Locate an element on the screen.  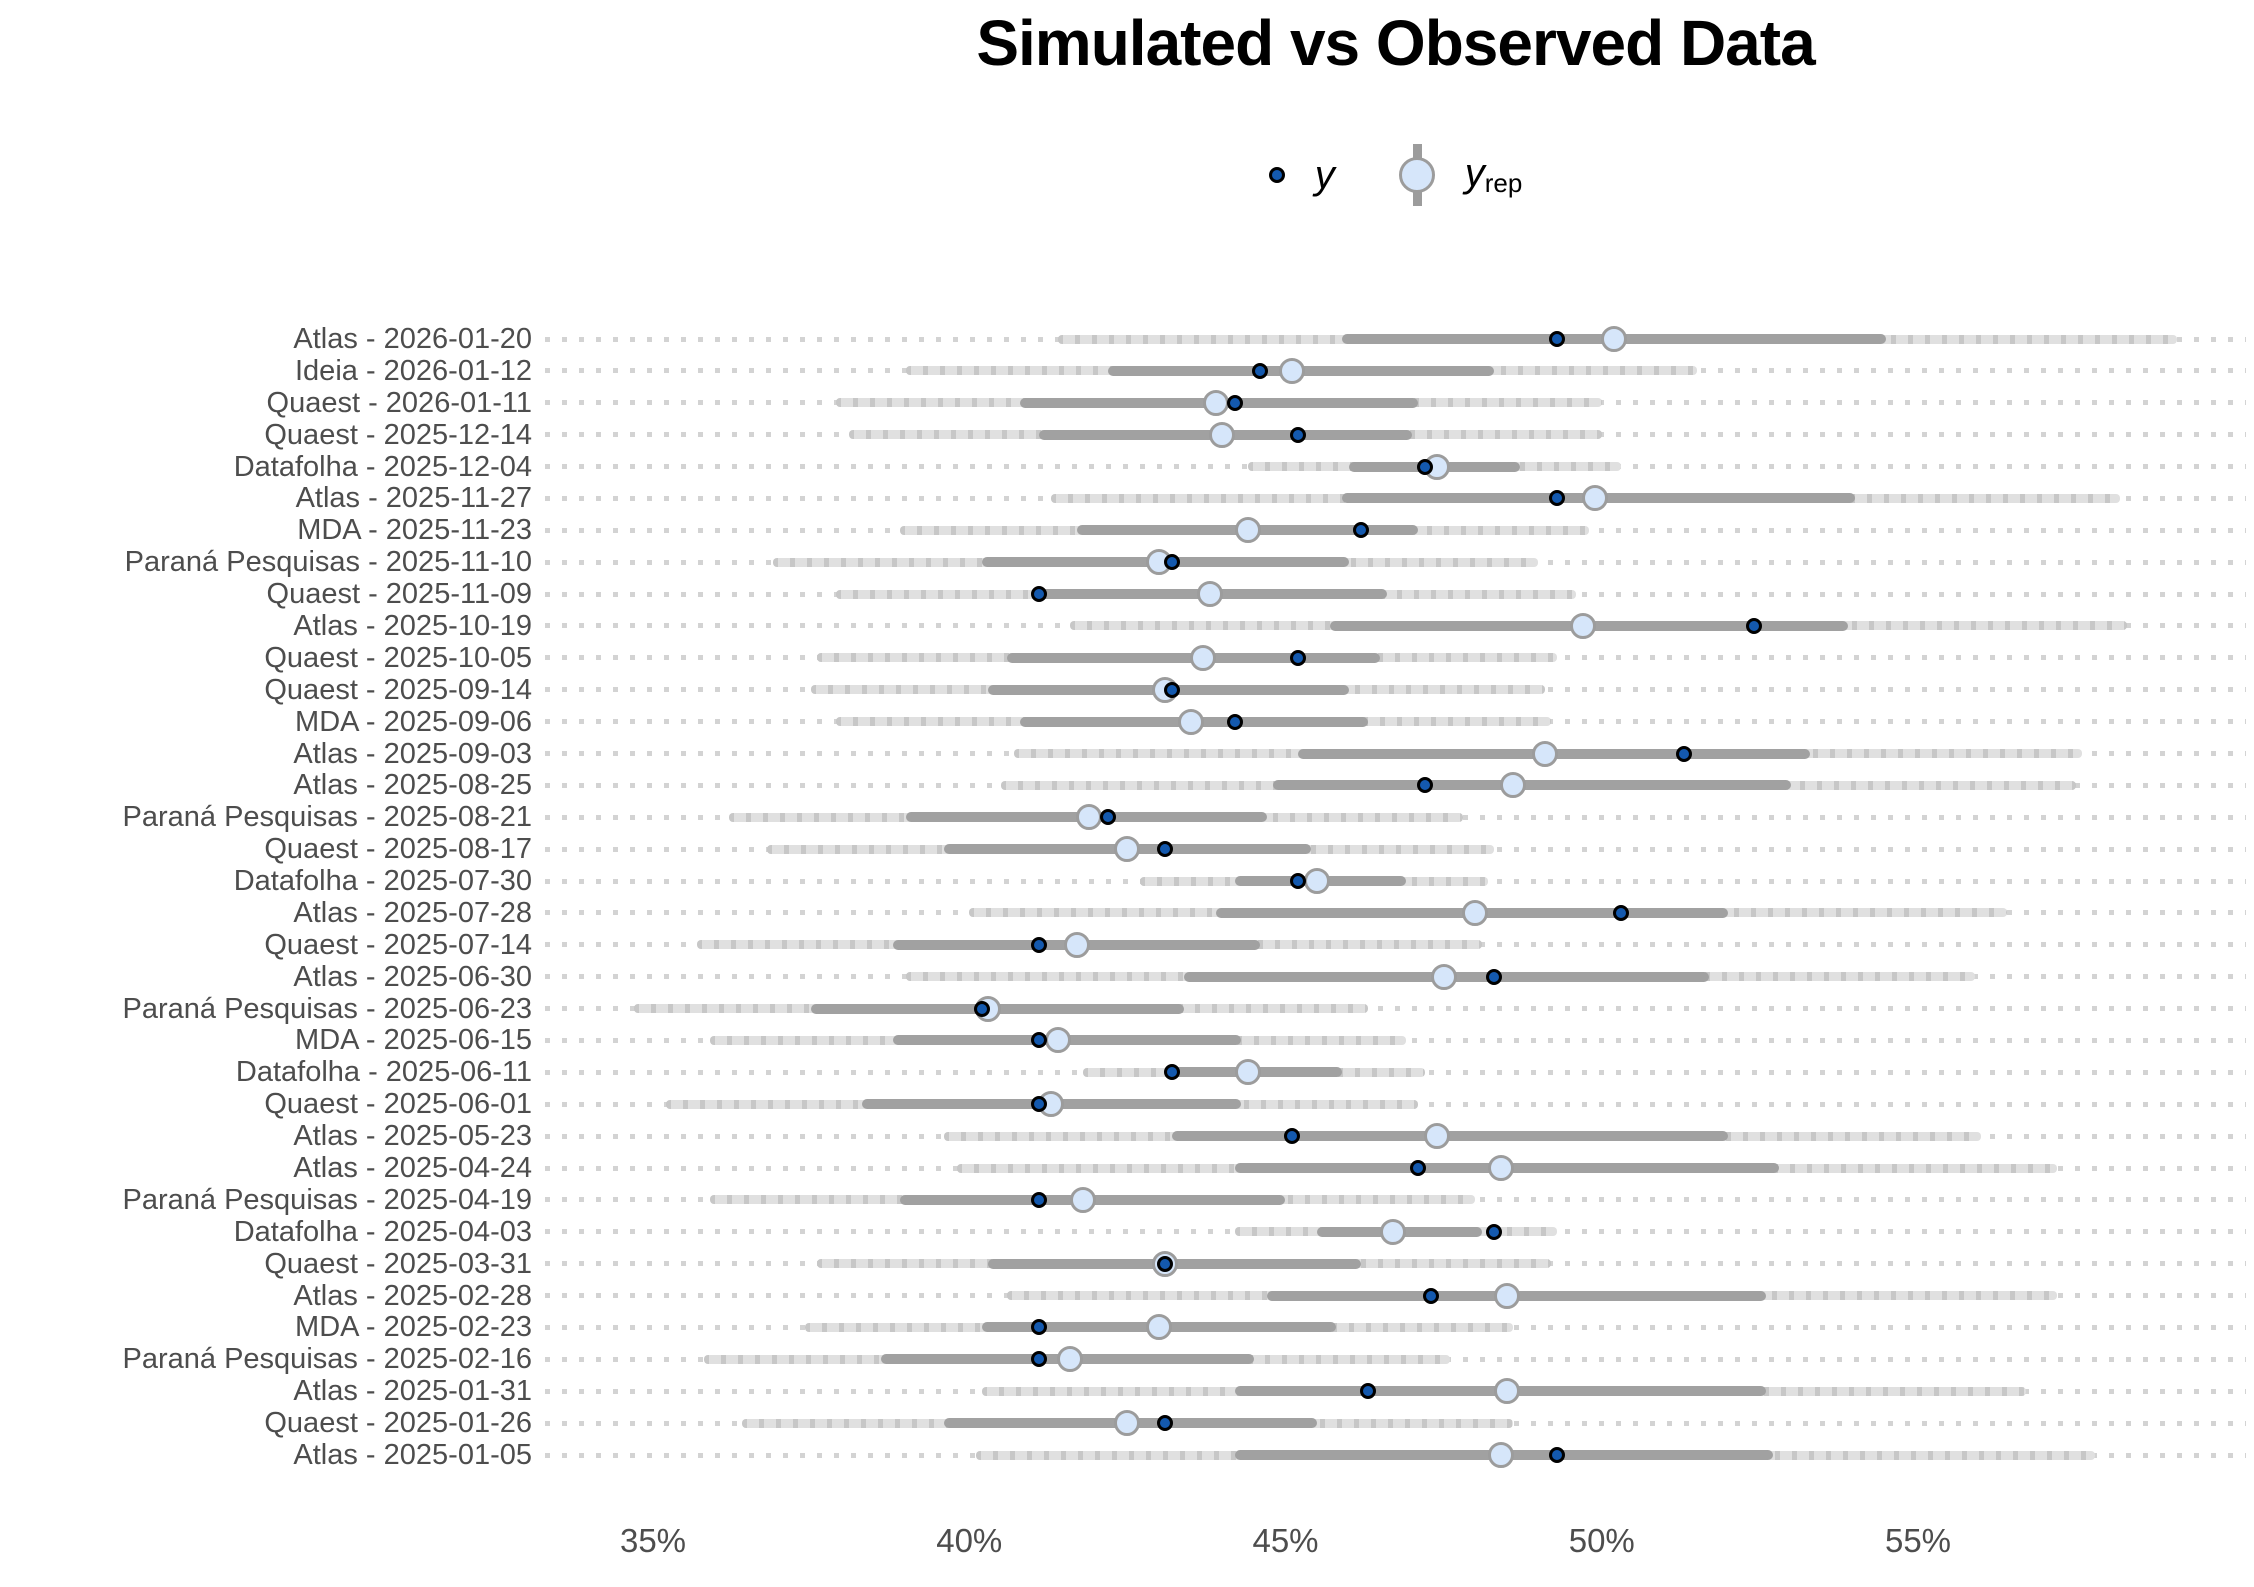
row-label: Atlas - 2026-01-20 is located at coordinates (412, 339).